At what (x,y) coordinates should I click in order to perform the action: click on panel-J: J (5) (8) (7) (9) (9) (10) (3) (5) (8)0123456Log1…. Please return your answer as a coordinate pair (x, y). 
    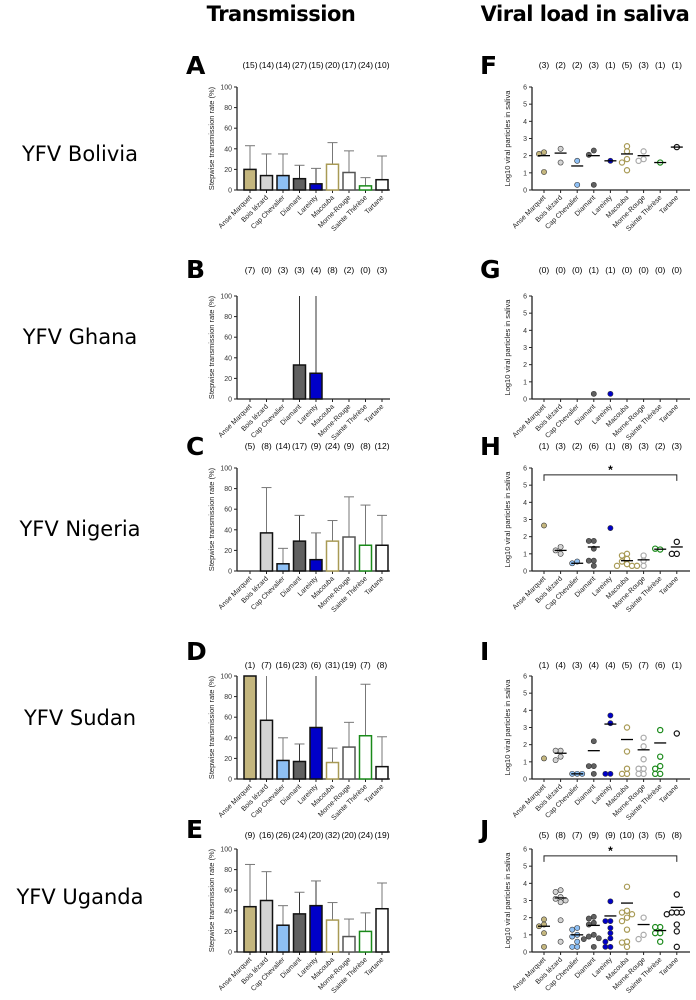
    Looking at the image, I should click on (584, 905).